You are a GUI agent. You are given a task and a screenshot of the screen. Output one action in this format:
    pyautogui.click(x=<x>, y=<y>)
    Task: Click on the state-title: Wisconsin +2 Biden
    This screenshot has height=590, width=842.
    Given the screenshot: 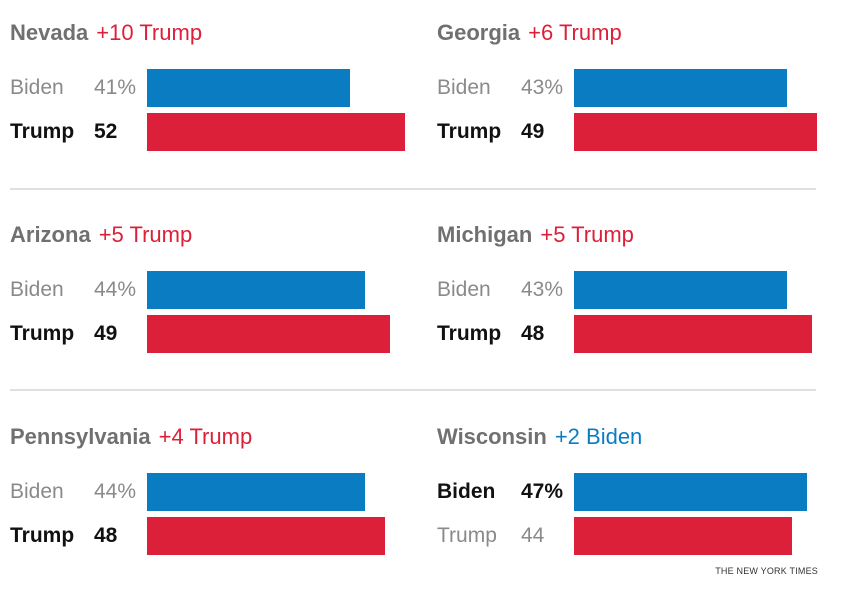 What is the action you would take?
    pyautogui.click(x=539, y=437)
    